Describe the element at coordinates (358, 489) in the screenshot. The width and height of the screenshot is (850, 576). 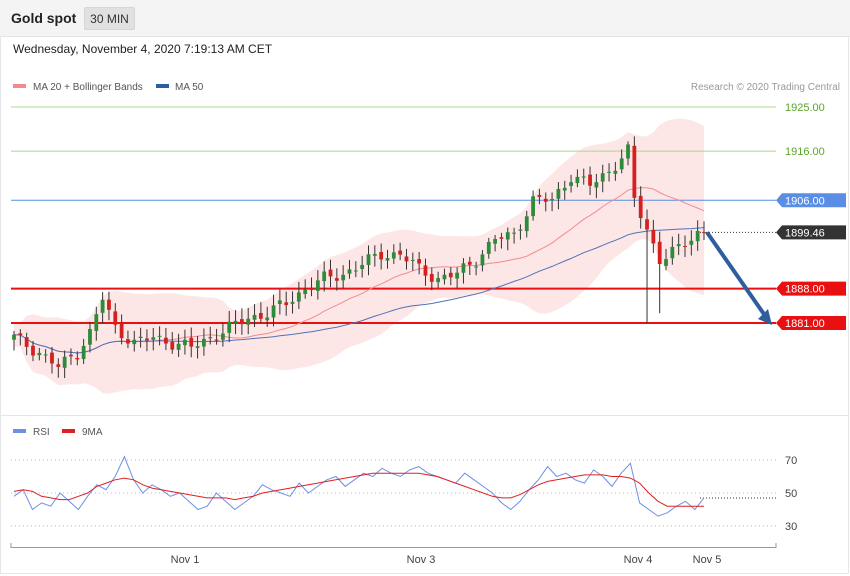
I see `rsi-ma-line` at that location.